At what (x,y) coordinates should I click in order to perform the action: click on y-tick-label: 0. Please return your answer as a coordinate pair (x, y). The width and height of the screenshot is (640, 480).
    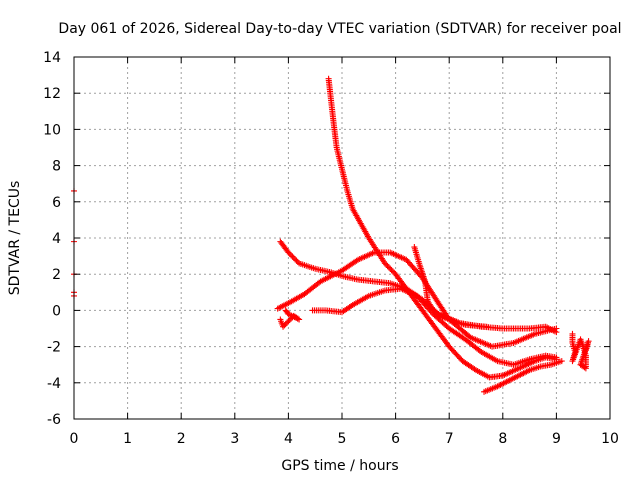
    Looking at the image, I should click on (56, 311).